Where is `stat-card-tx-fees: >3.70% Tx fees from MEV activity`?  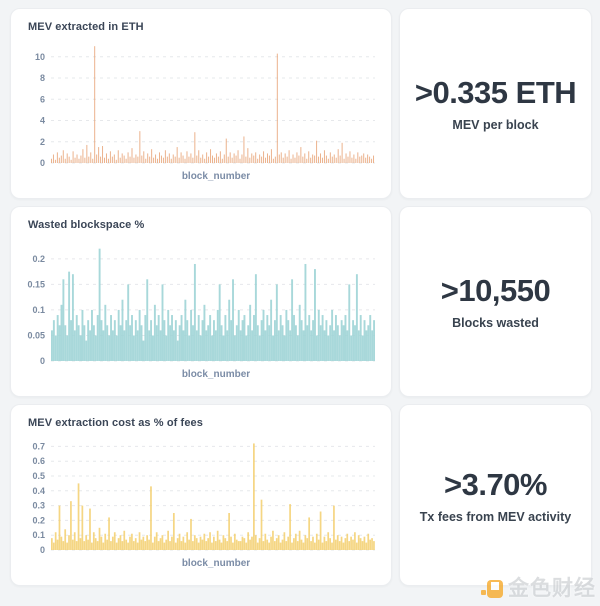 stat-card-tx-fees: >3.70% Tx fees from MEV activity is located at coordinates (495, 495).